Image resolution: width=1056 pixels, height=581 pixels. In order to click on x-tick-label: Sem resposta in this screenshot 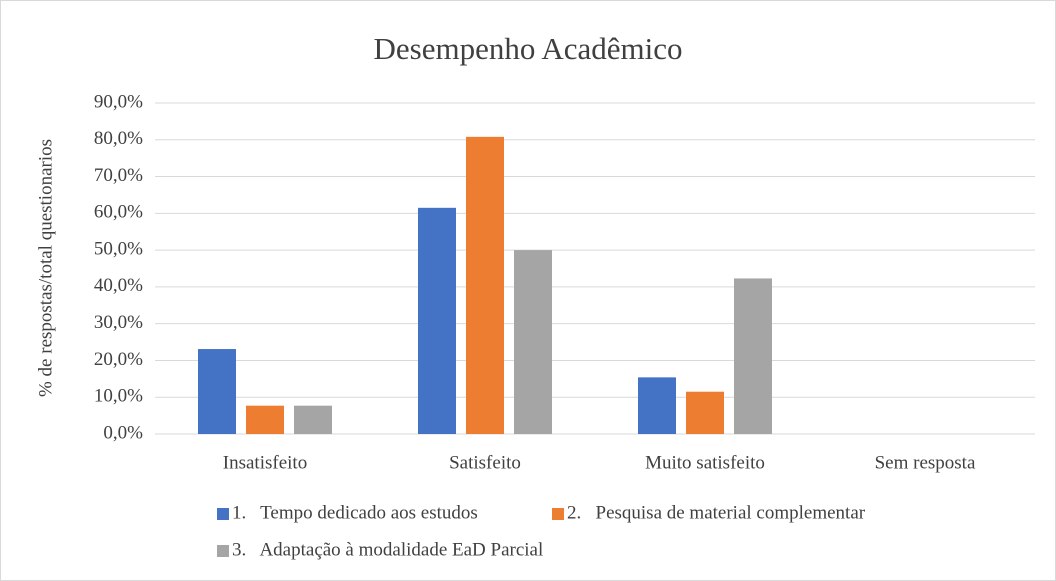, I will do `click(925, 462)`.